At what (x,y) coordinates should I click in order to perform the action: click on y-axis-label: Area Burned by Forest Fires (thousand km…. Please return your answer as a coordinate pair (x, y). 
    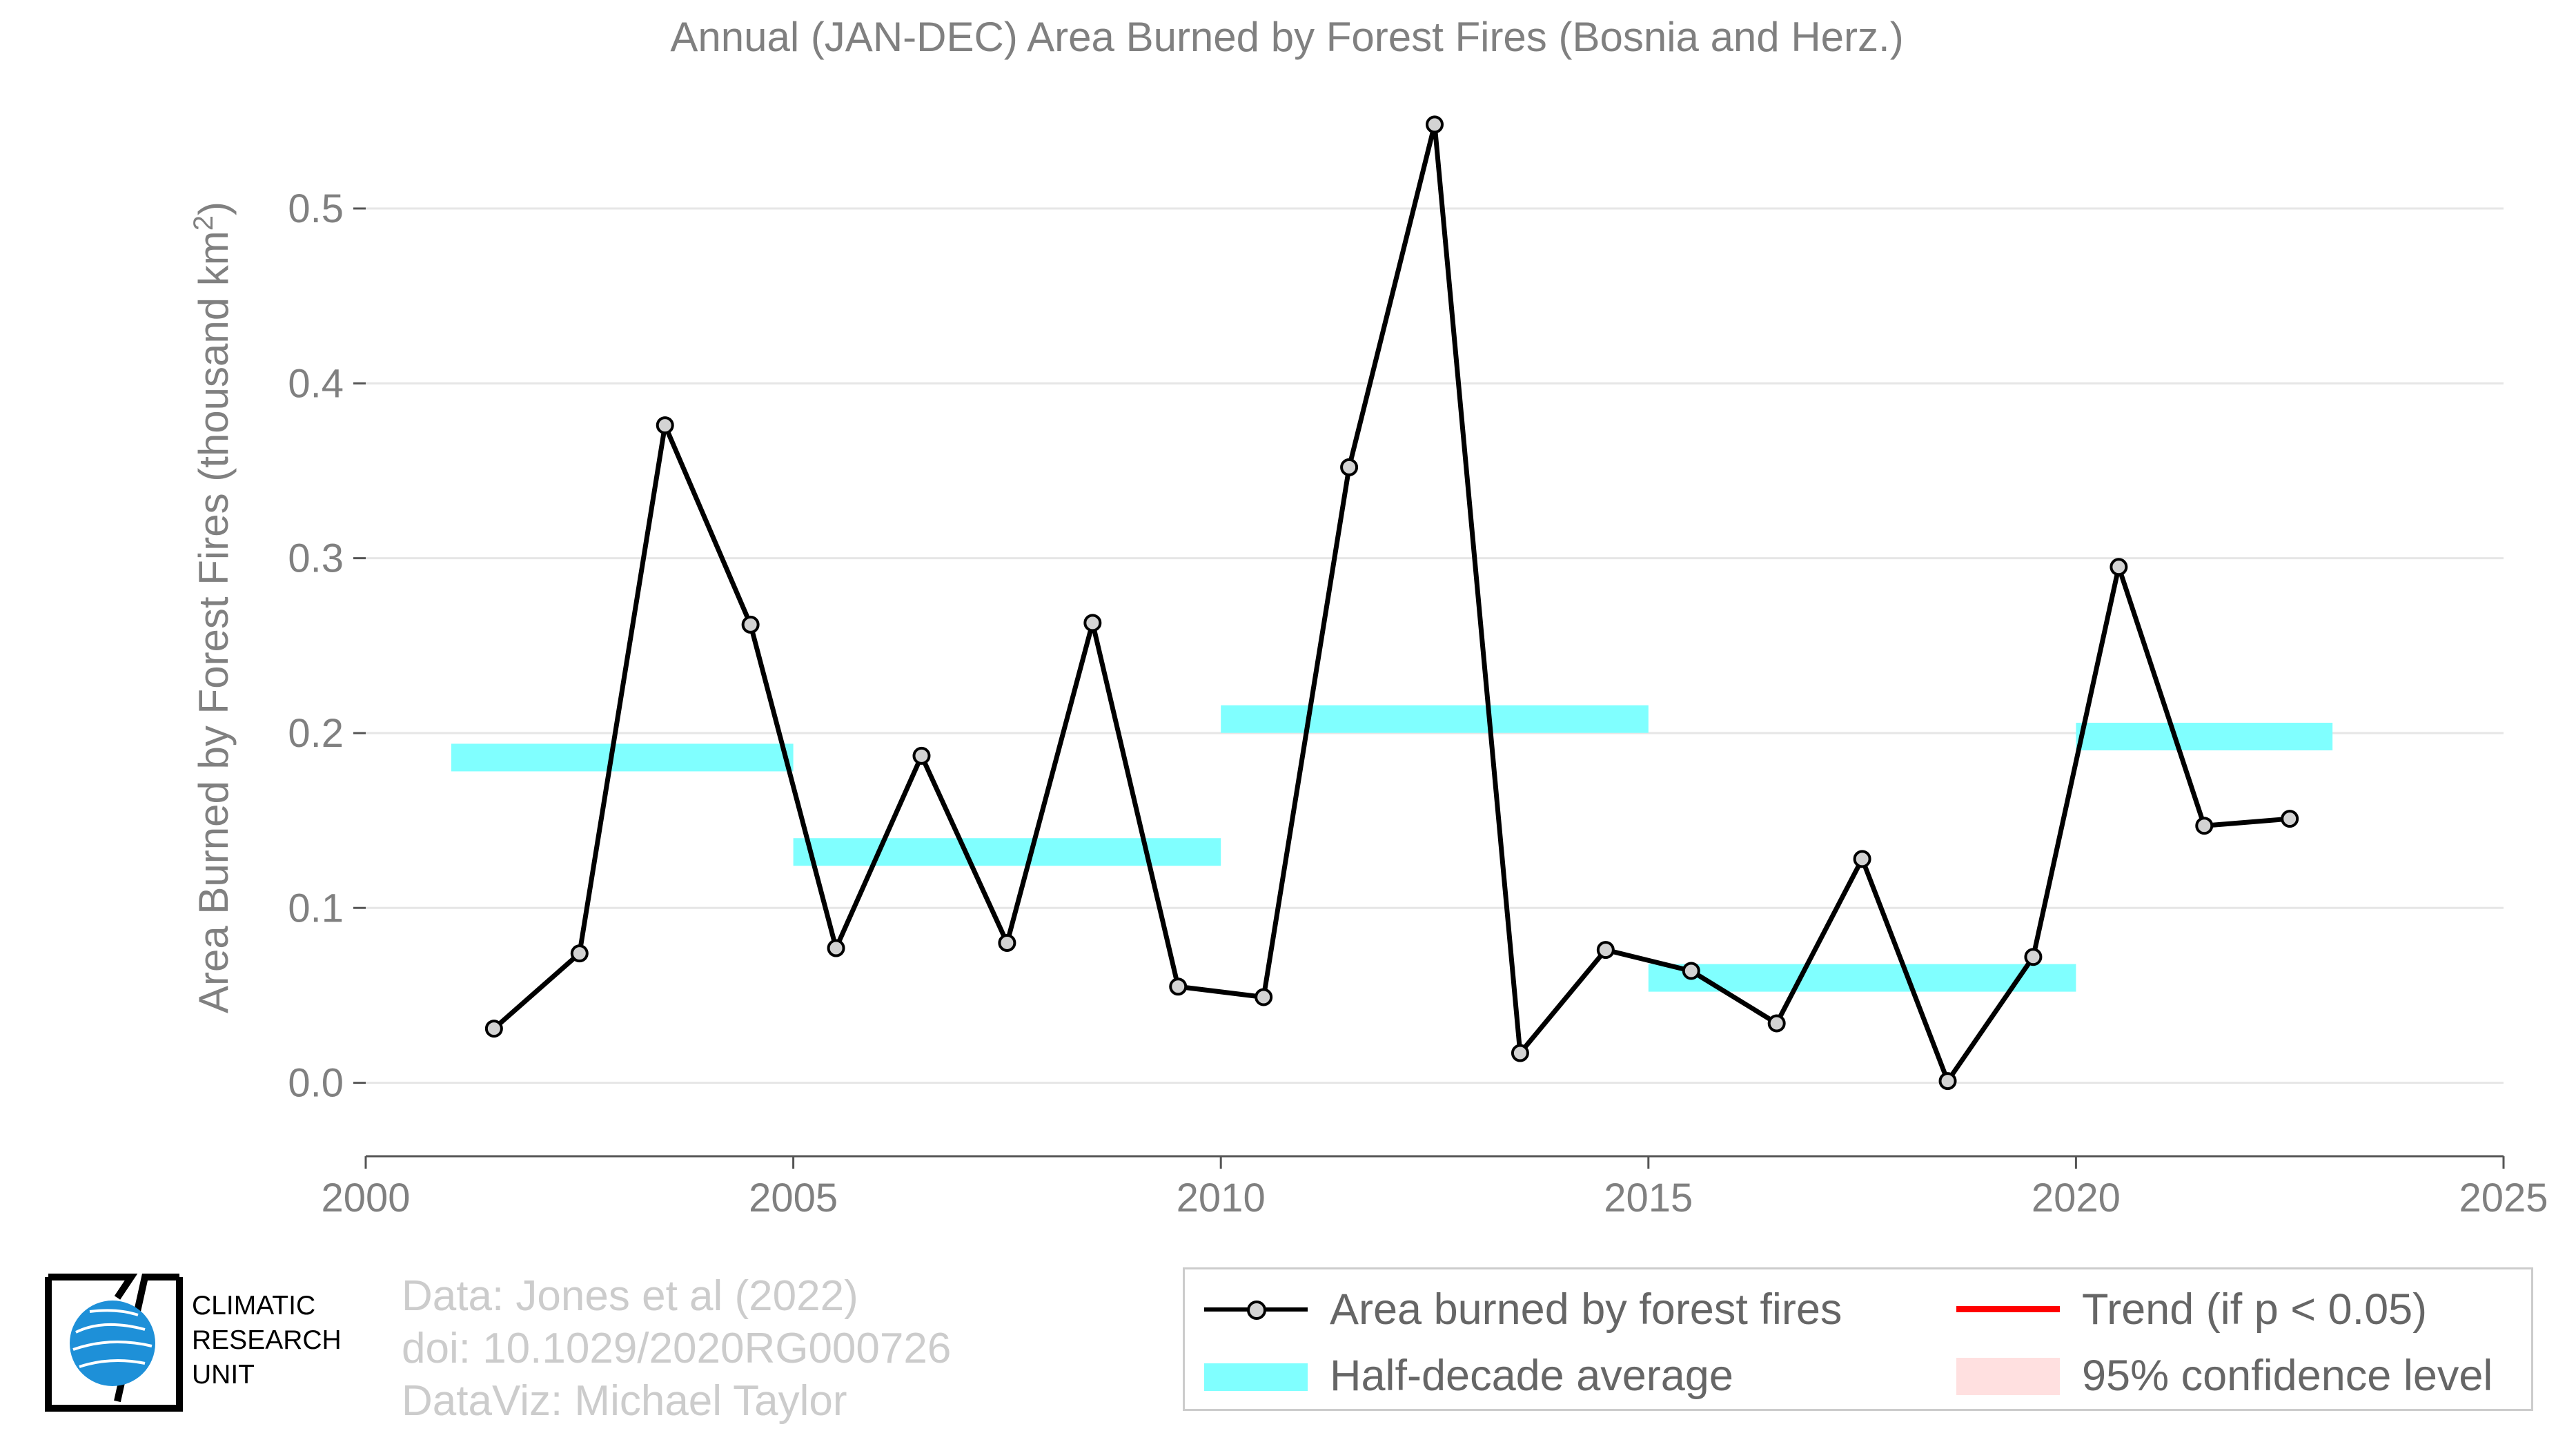
    Looking at the image, I should click on (212, 607).